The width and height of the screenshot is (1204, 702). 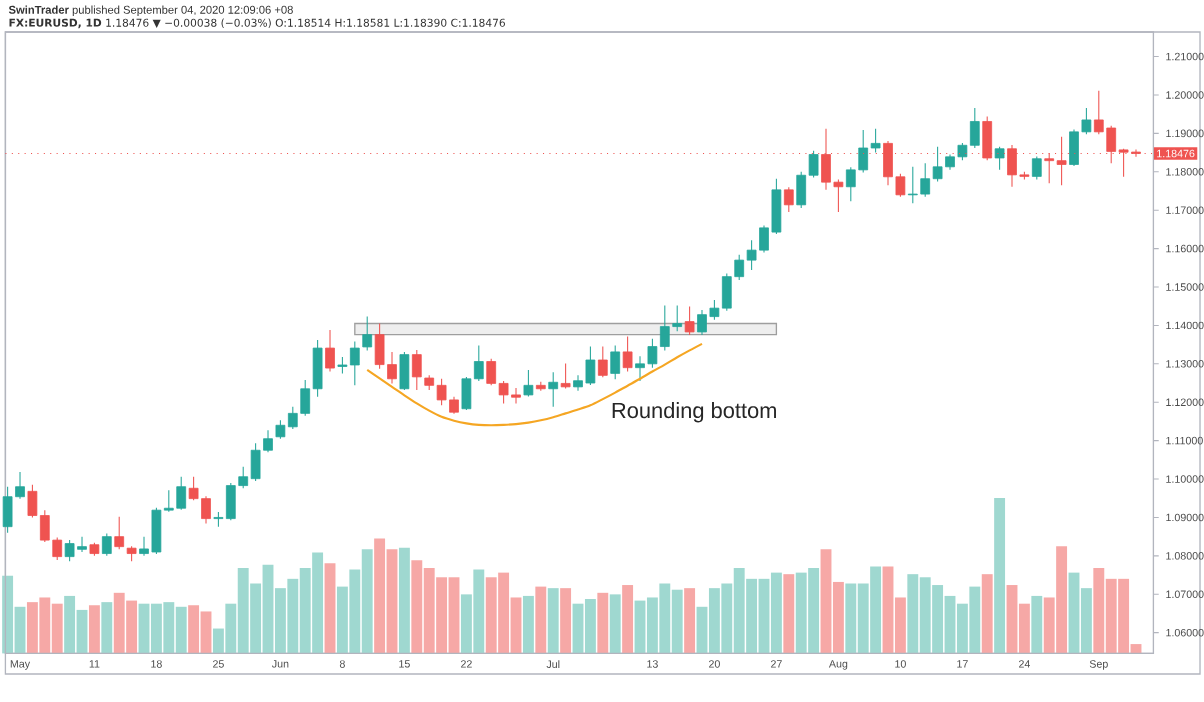 What do you see at coordinates (694, 412) in the screenshot?
I see `annotation: Rounding bottom` at bounding box center [694, 412].